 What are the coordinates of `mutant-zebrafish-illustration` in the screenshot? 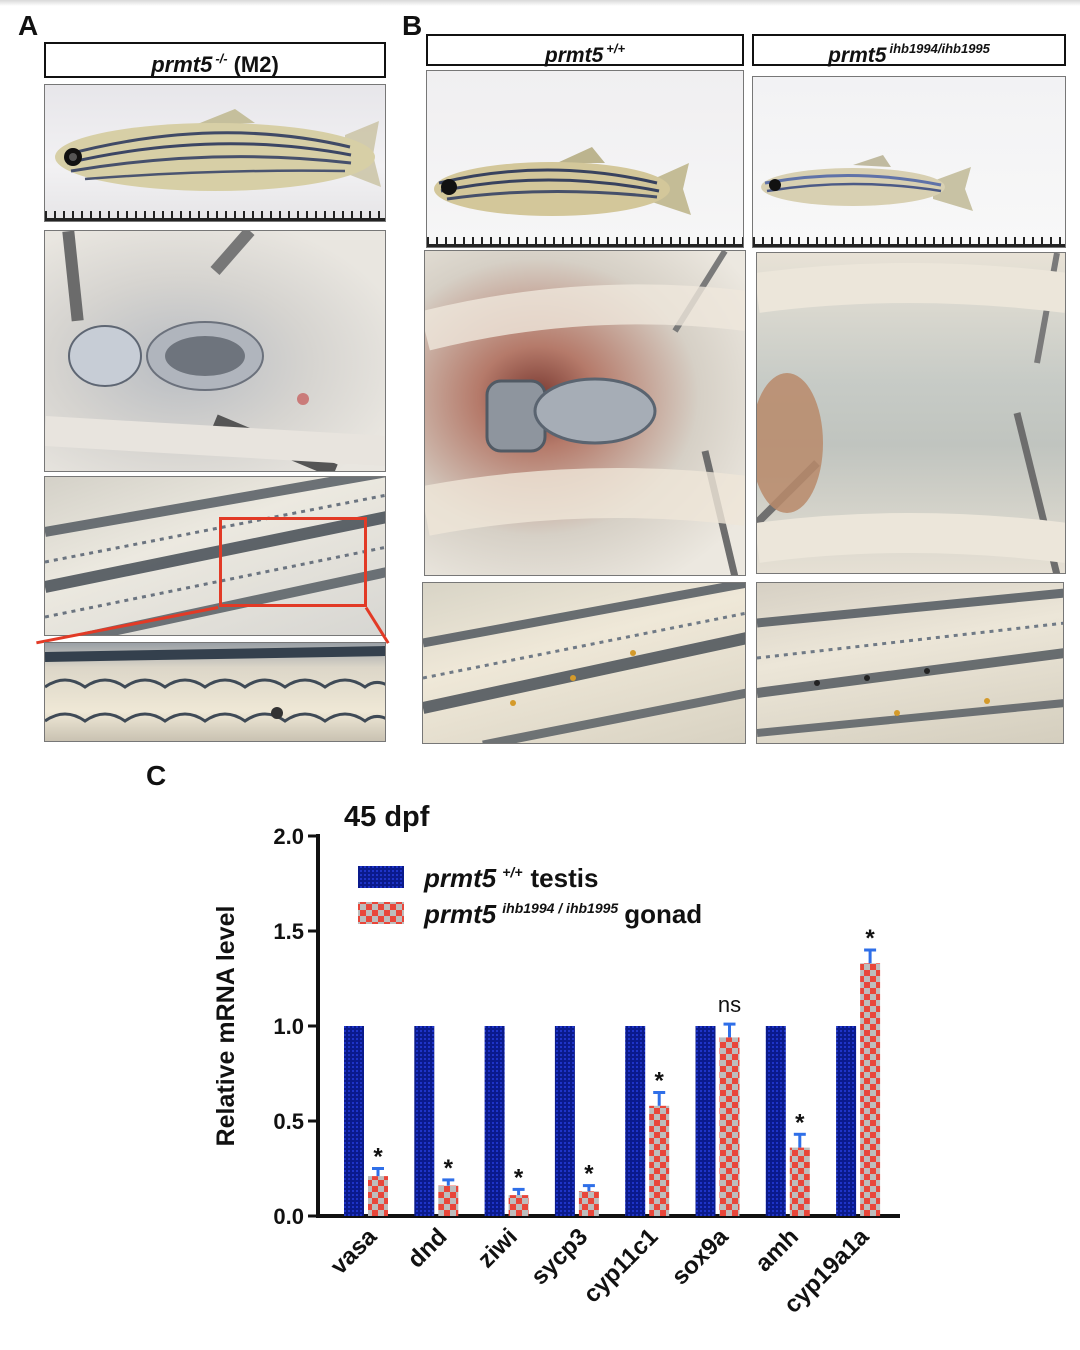 It's located at (867, 183).